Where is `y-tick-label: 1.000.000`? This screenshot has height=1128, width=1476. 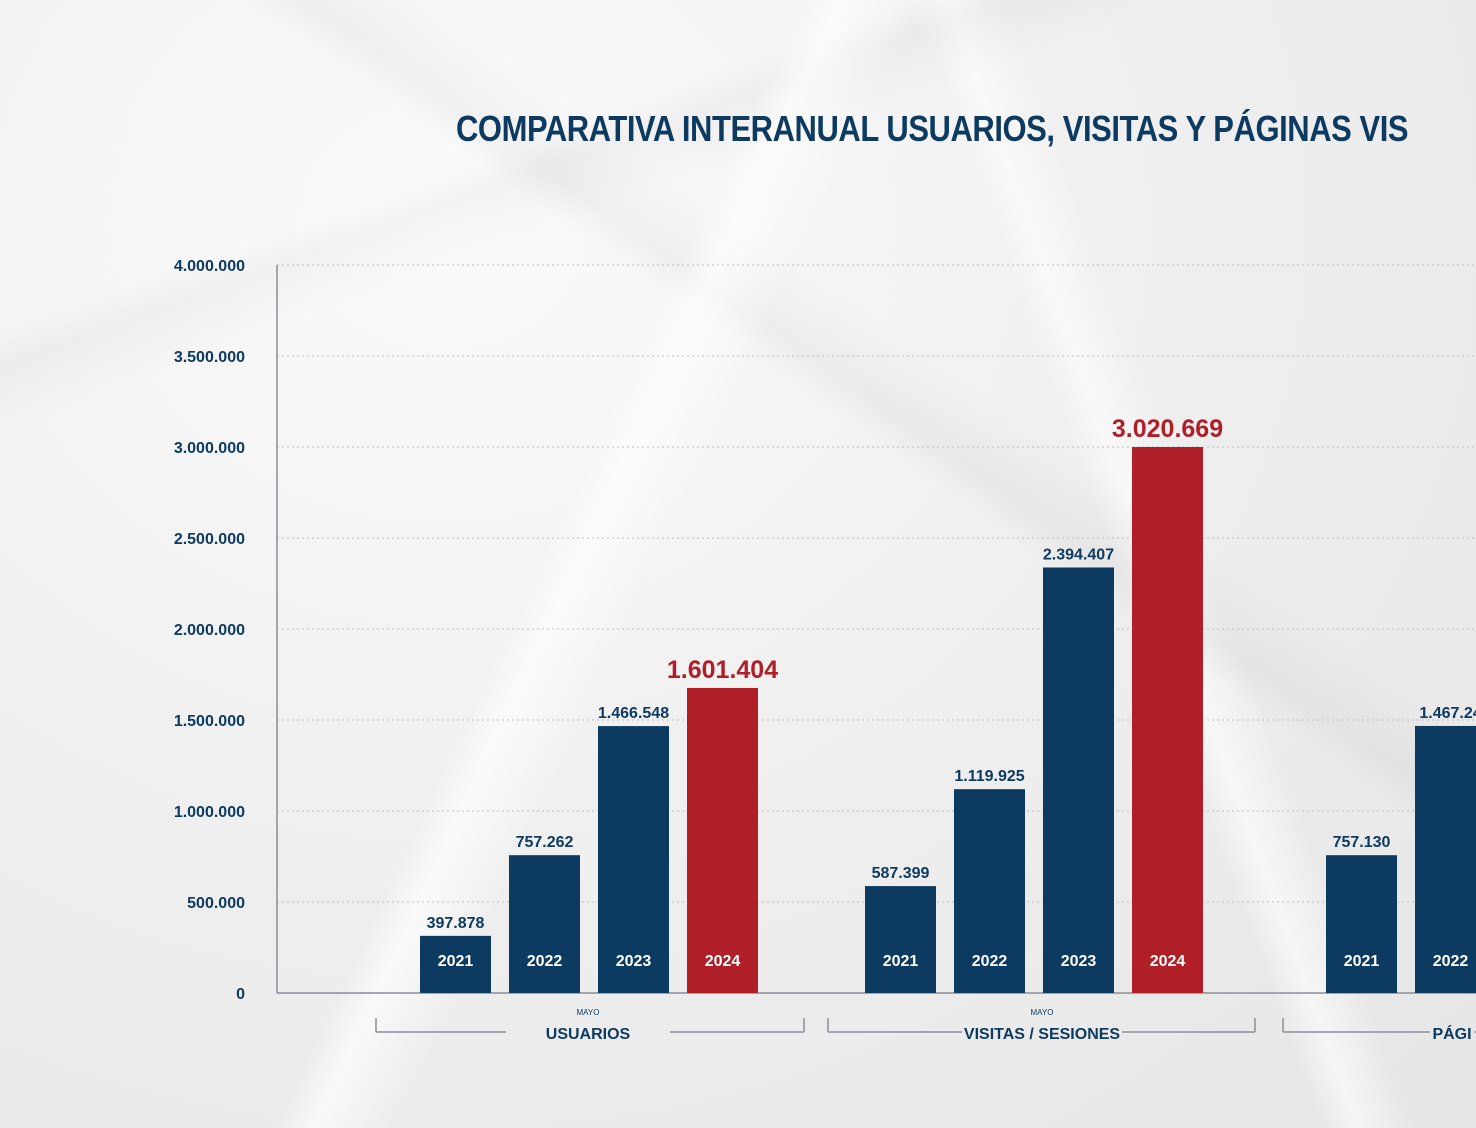 y-tick-label: 1.000.000 is located at coordinates (209, 812).